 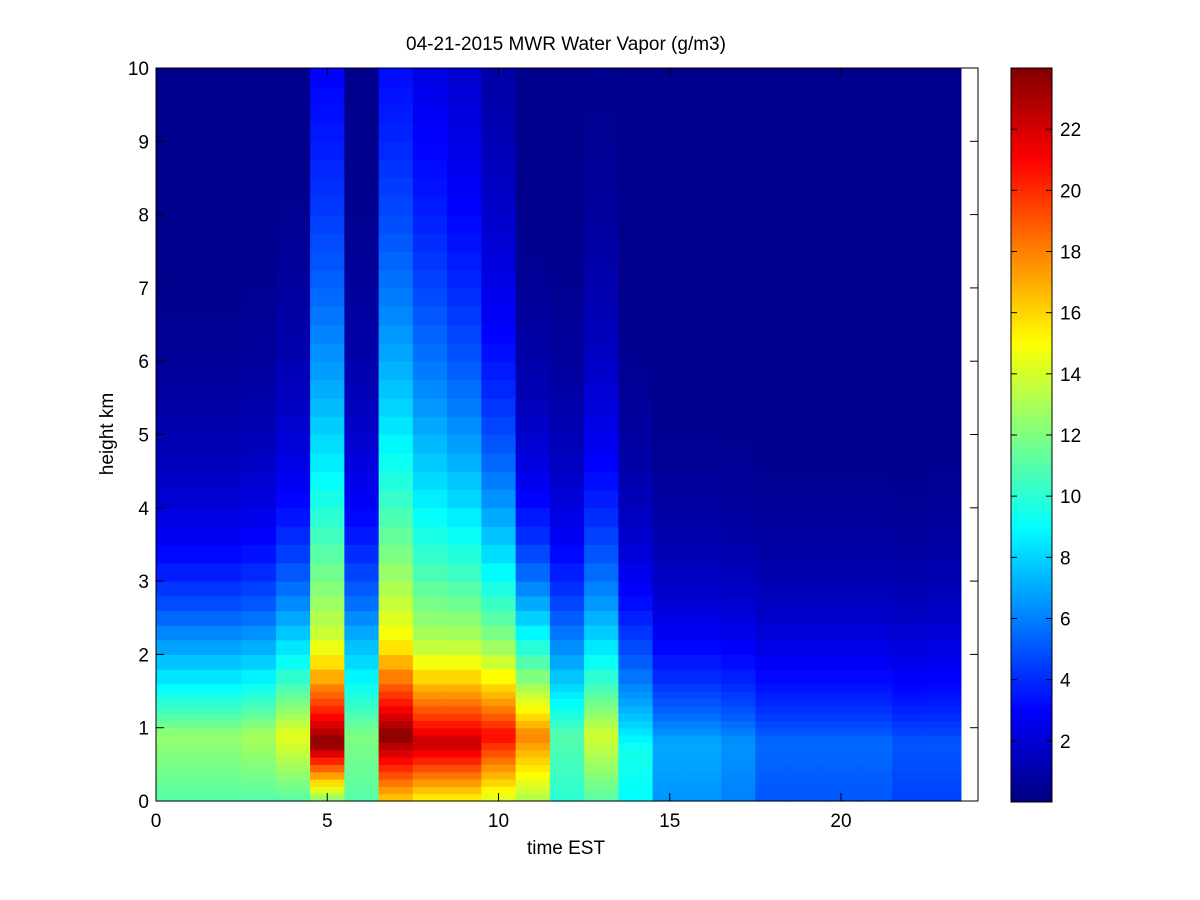 I want to click on y-tick-label: 10, so click(x=138, y=69).